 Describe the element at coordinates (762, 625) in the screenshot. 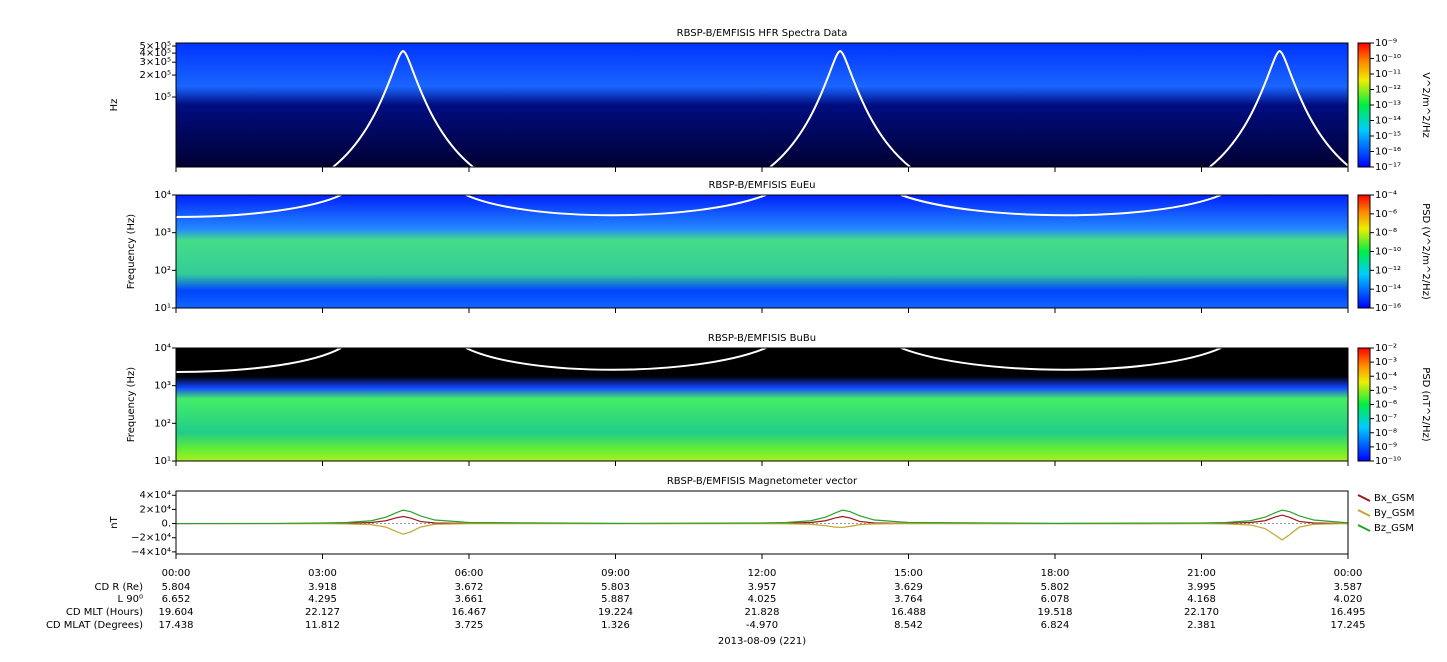

I see `ephemeris-value: -4.970` at that location.